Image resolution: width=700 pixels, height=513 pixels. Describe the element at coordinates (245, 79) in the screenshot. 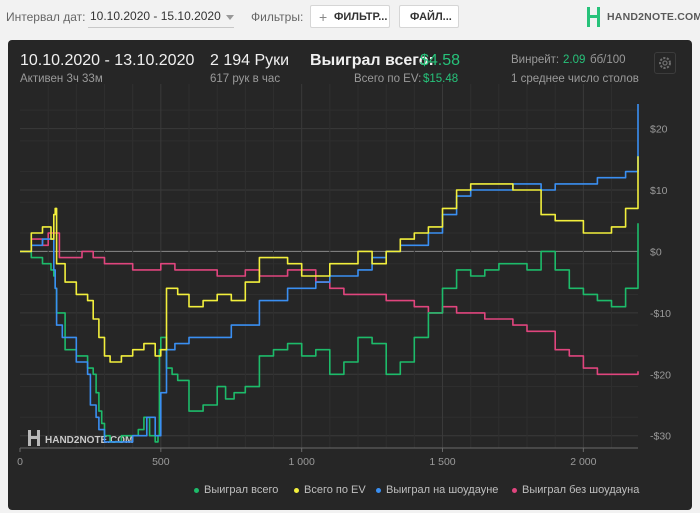

I see `hands-per-hour: 617 рук в час` at that location.